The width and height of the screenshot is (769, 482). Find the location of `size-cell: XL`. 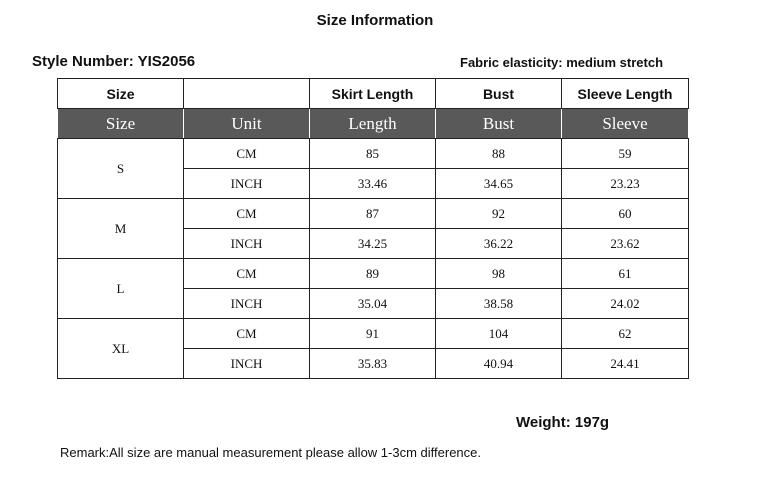

size-cell: XL is located at coordinates (120, 348).